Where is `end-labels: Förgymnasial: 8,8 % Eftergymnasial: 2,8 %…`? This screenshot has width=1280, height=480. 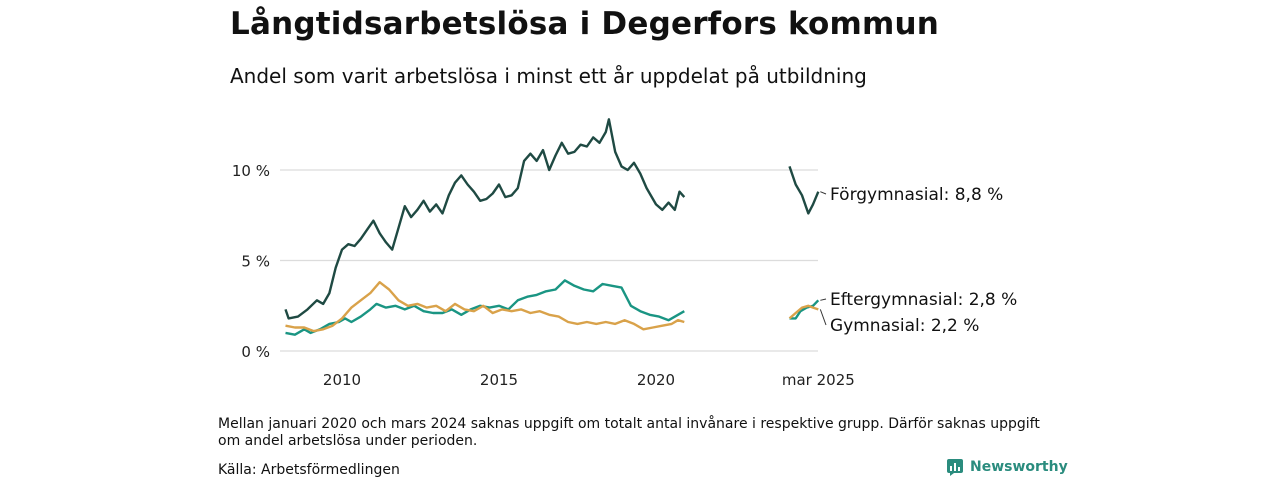
end-labels: Förgymnasial: 8,8 % Eftergymnasial: 2,8 %… is located at coordinates (918, 260).